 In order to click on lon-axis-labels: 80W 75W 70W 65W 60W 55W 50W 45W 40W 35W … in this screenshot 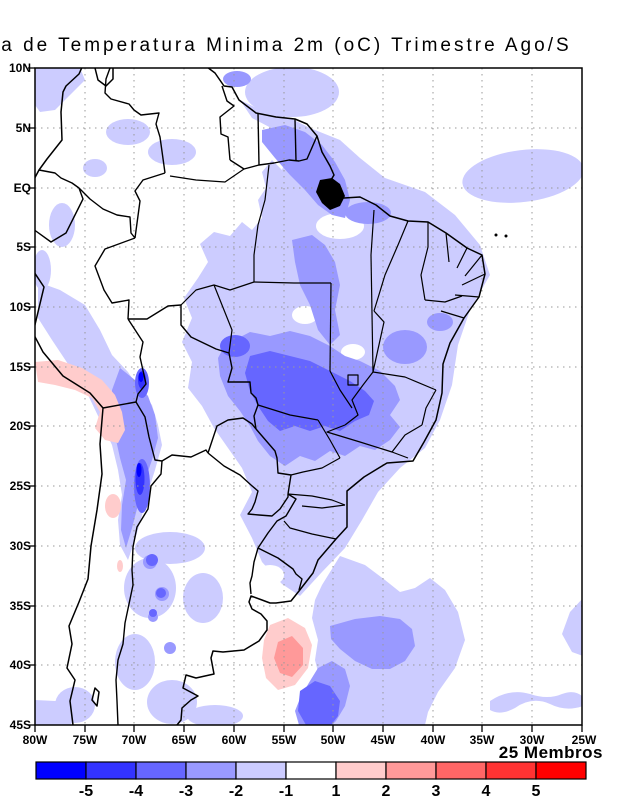, I will do `click(310, 740)`.